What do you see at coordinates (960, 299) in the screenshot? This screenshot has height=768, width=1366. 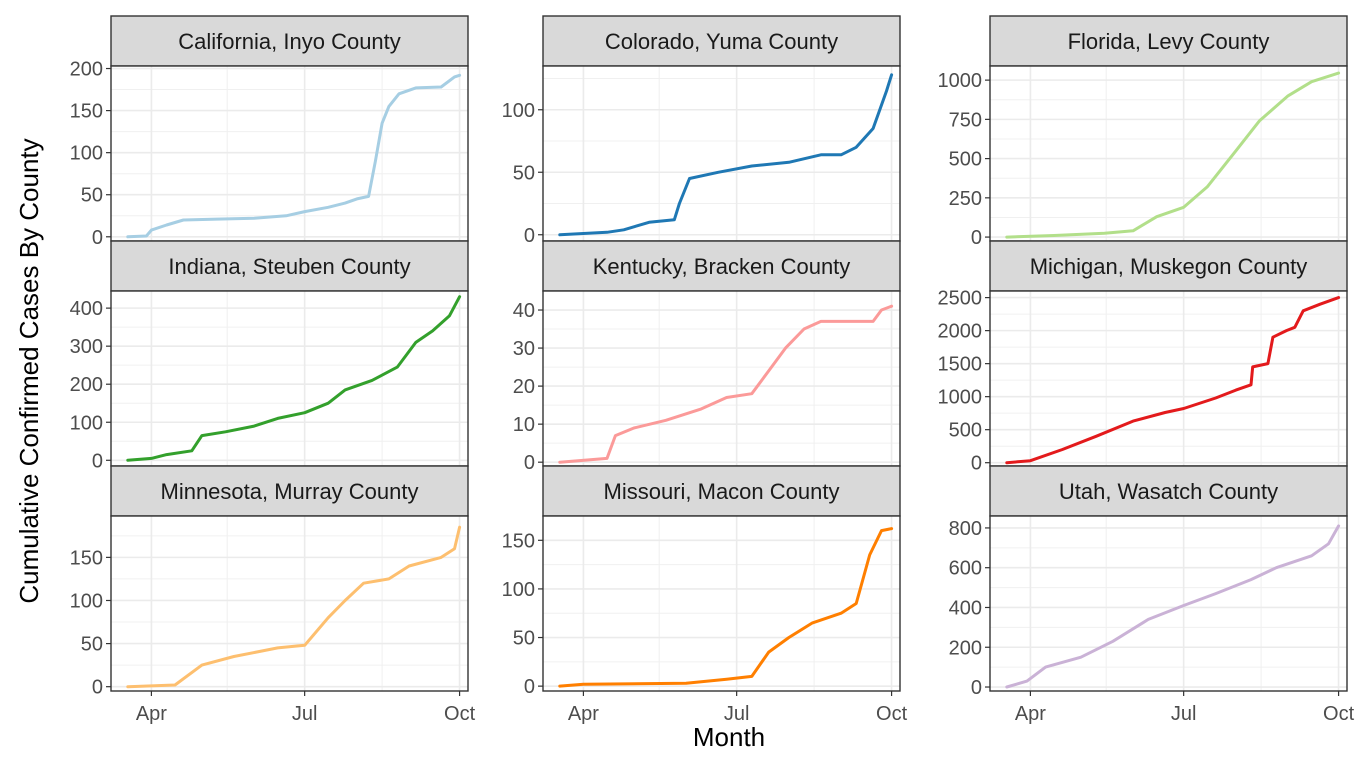 I see `y-tick-label: 2500` at bounding box center [960, 299].